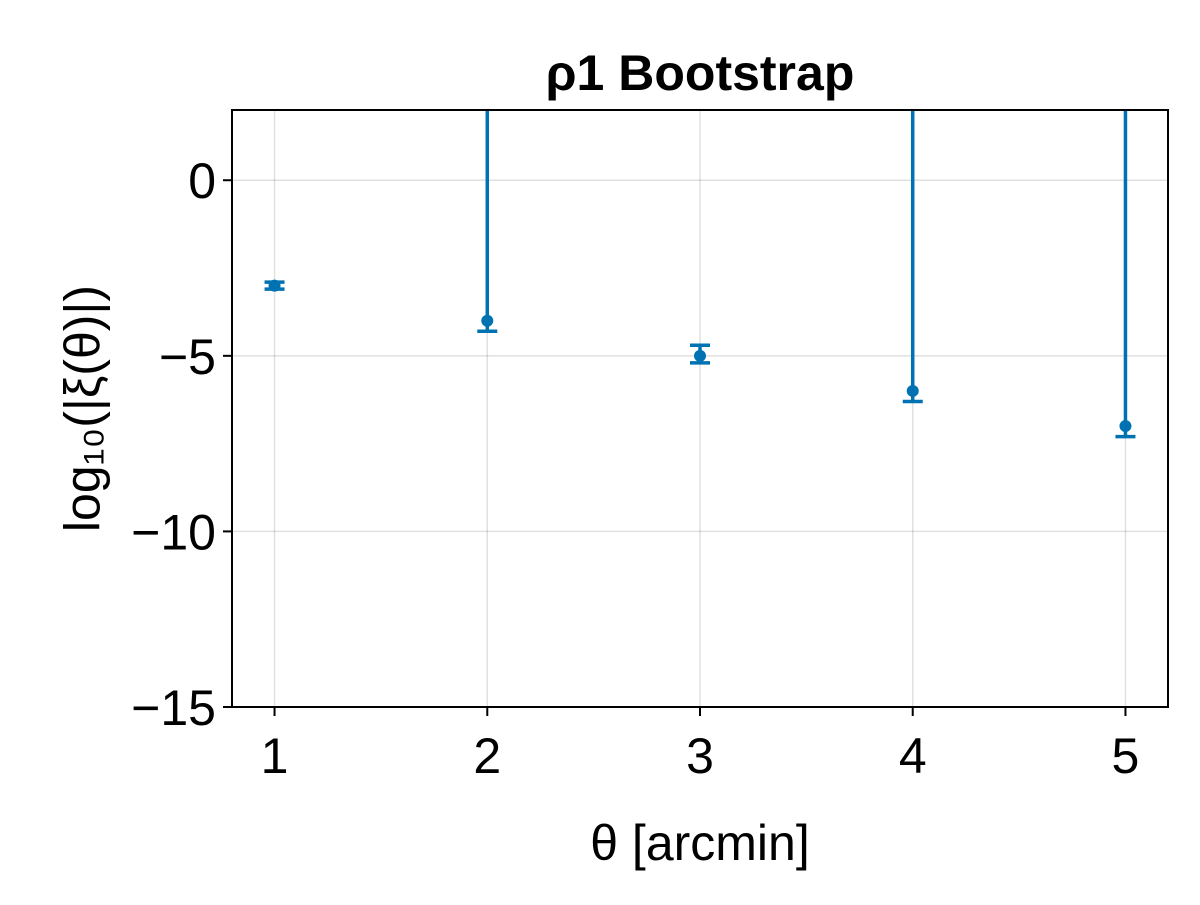 The height and width of the screenshot is (905, 1200). I want to click on chart-title: ρ1 Bootstrap, so click(700, 73).